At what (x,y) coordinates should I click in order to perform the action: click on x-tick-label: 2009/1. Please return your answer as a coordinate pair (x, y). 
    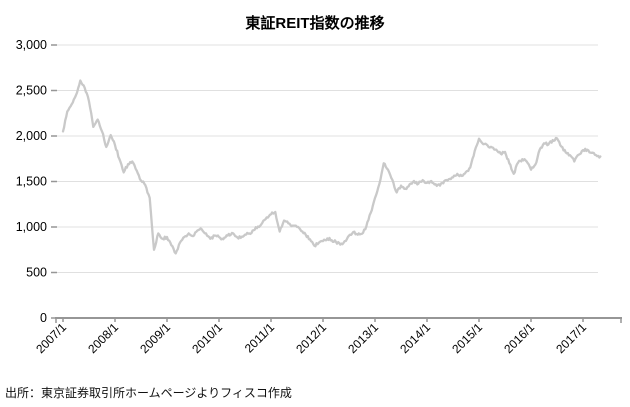
    Looking at the image, I should click on (155, 338).